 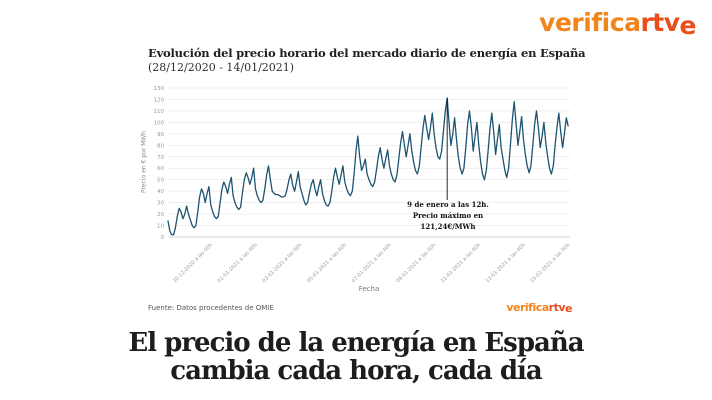 I want to click on svg-text: 05-01-2021 a las 00h, so click(x=327, y=263).